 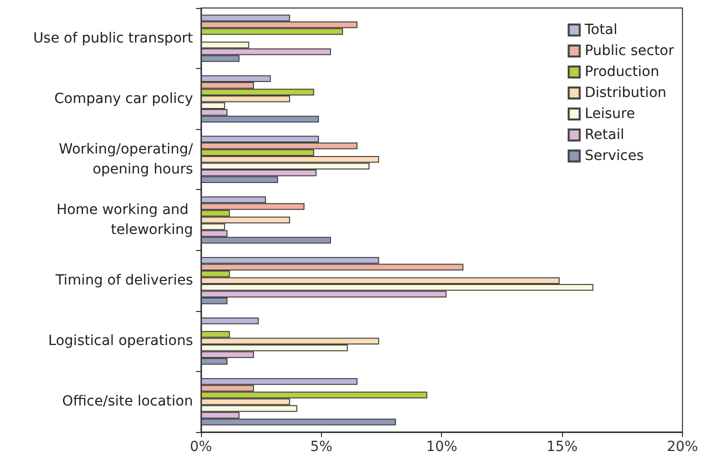 I want to click on y-tick-label: Working/operating/opening hours, so click(x=126, y=159).